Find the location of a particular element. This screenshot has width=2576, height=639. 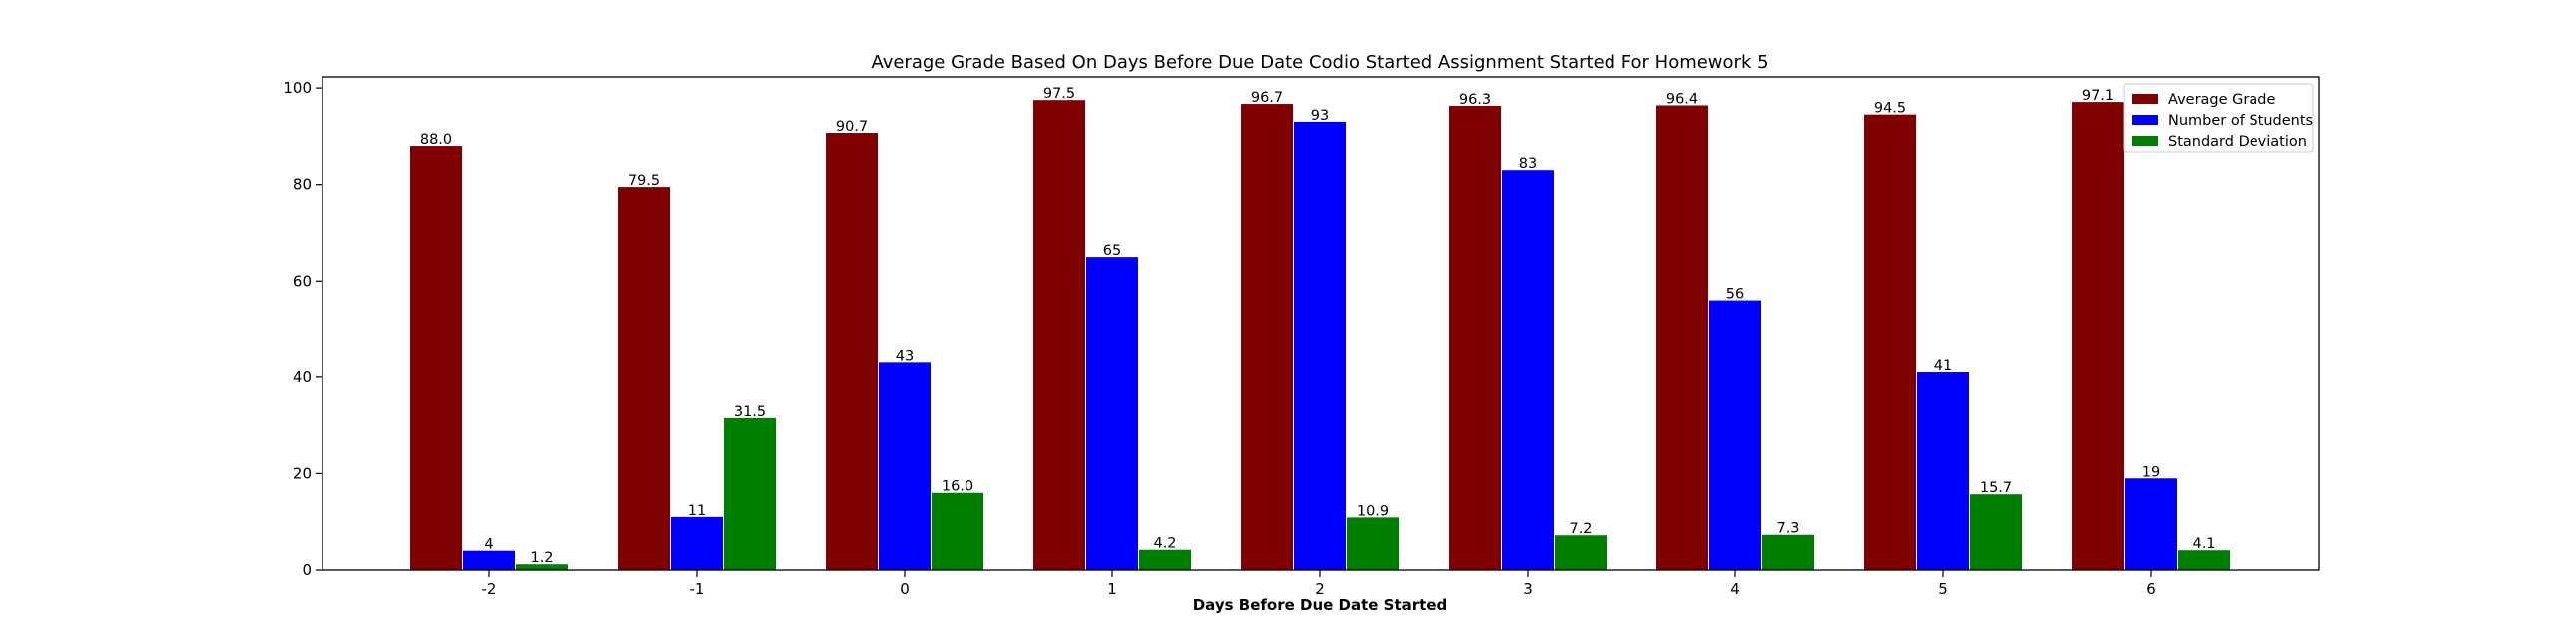

x-axis: -2 -1 0 1 2 3 4 5 6 is located at coordinates (1319, 584).